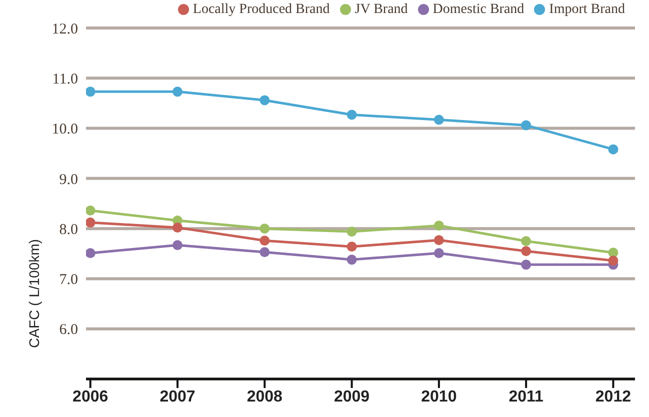  What do you see at coordinates (381, 9) in the screenshot?
I see `legend-label: JV Brand` at bounding box center [381, 9].